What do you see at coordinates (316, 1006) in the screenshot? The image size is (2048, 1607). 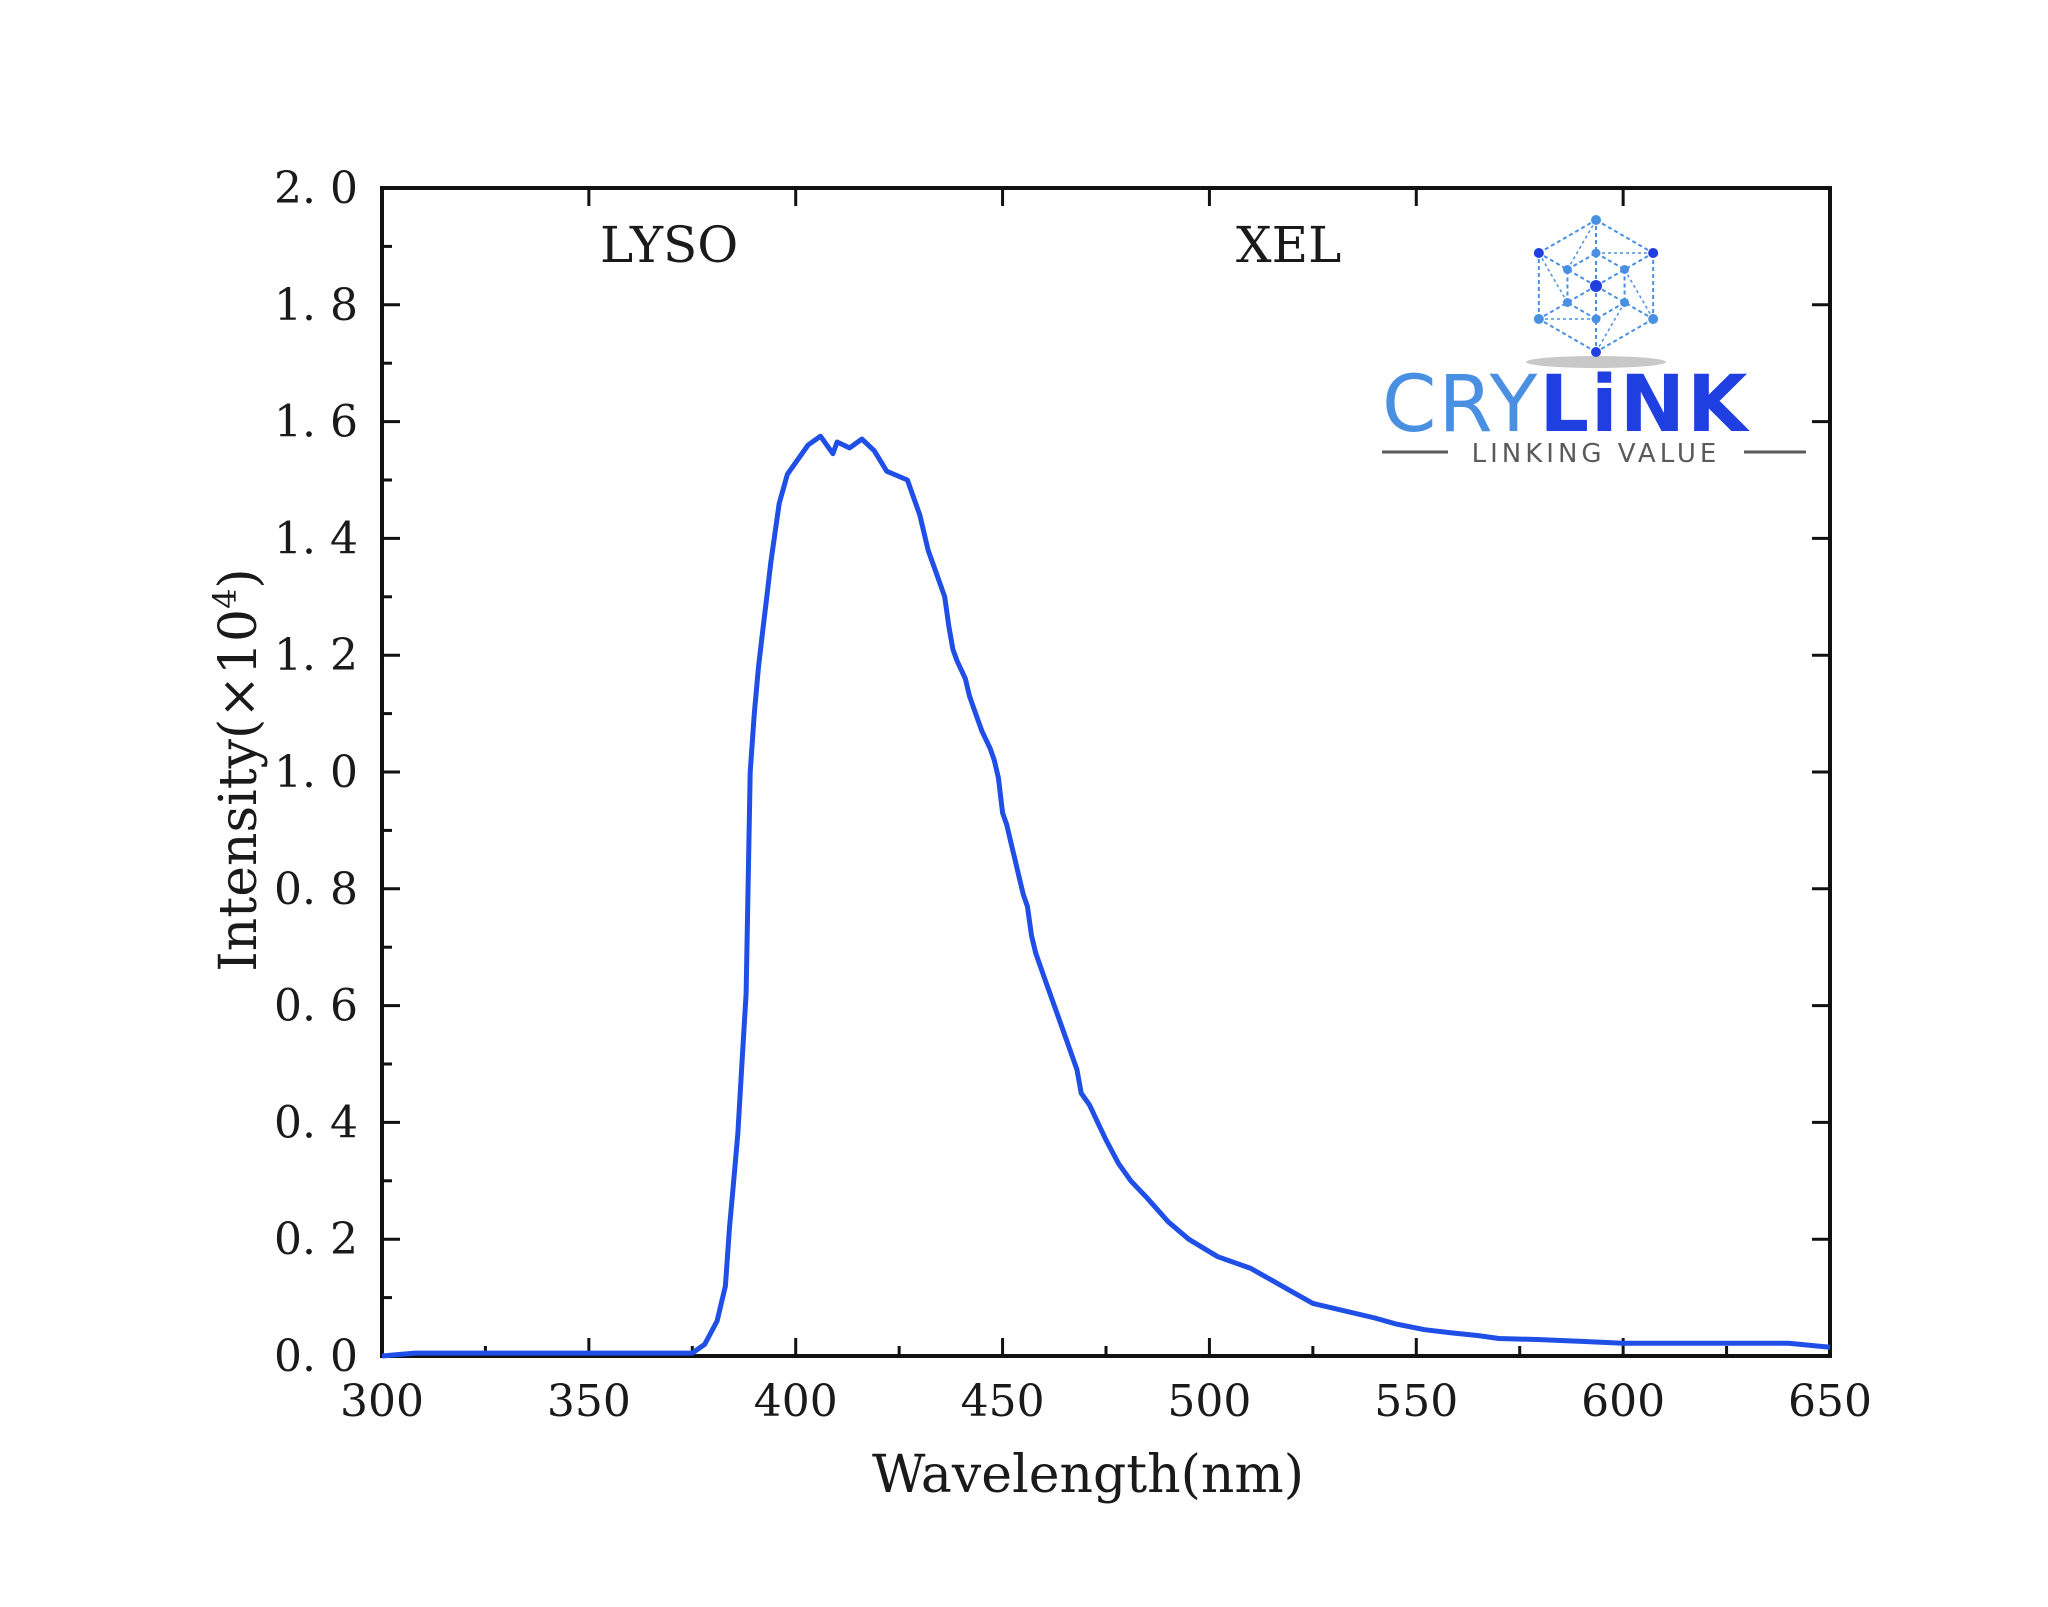 I see `y-tick-label: 0. 6` at bounding box center [316, 1006].